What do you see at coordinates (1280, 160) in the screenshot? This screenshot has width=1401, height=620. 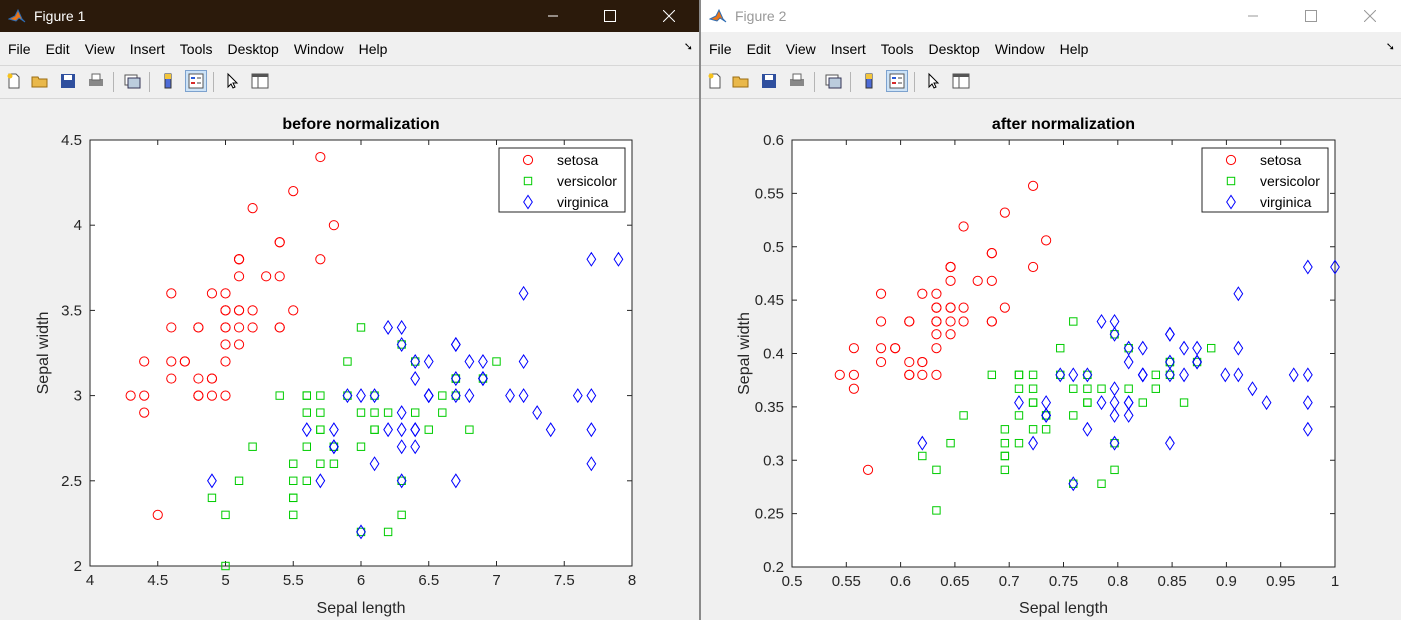 I see `legend-label-setosa: setosa` at bounding box center [1280, 160].